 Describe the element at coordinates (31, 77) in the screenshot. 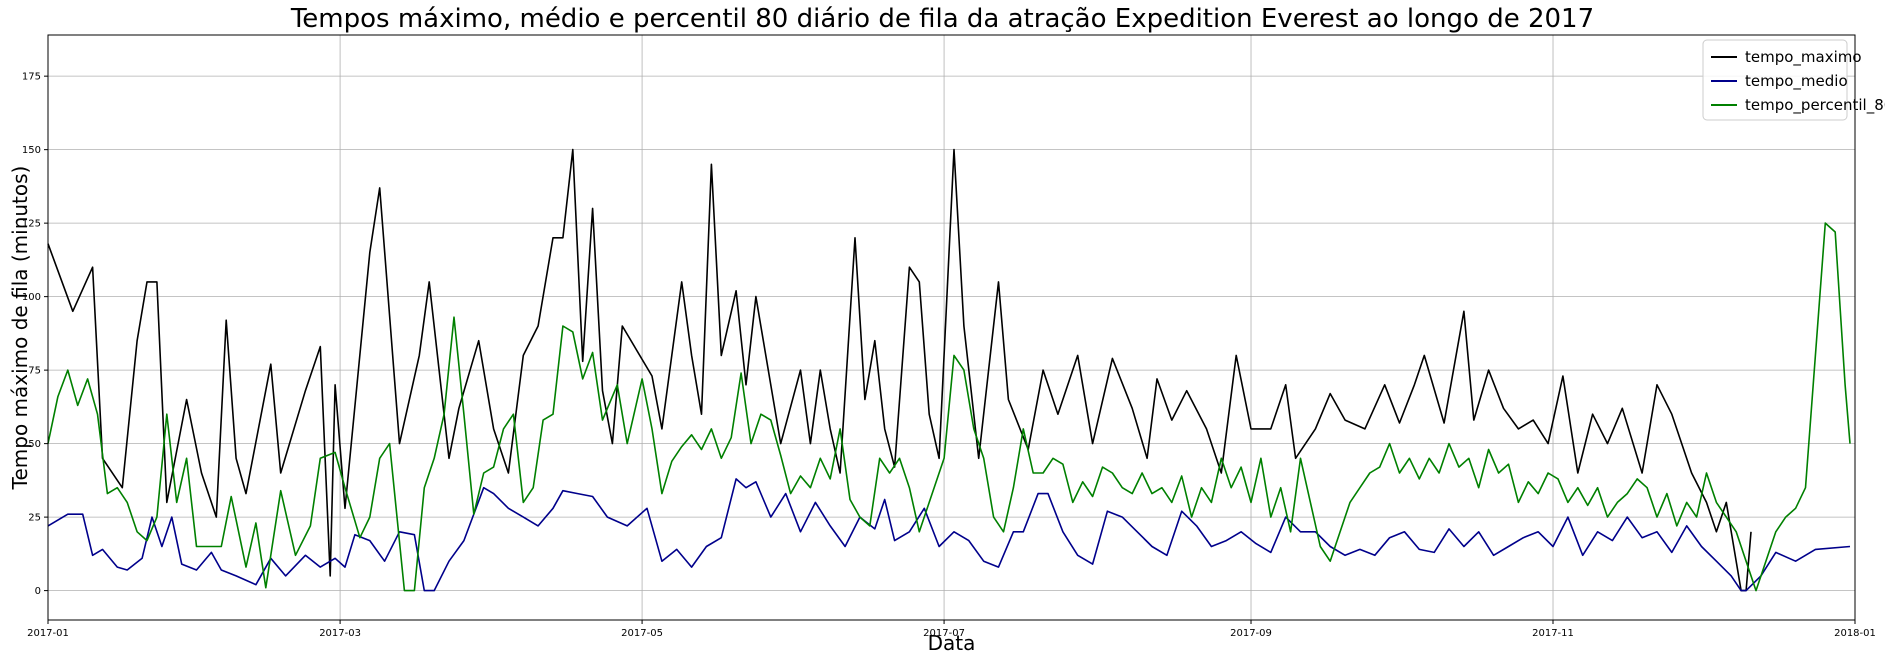

I see `y-tick-label: 175` at that location.